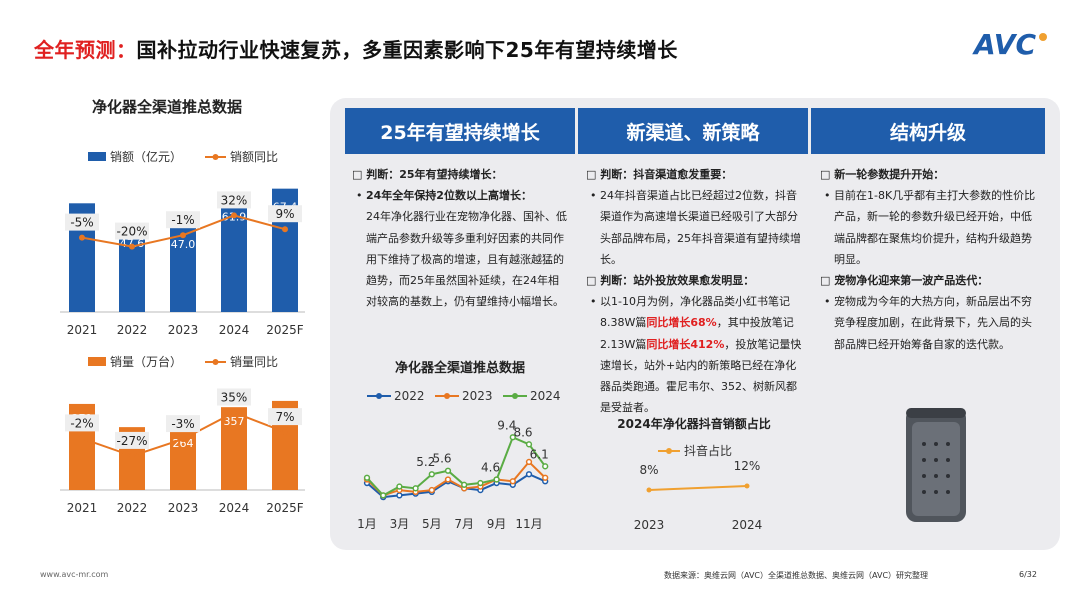 The height and width of the screenshot is (608, 1080). Describe the element at coordinates (82, 330) in the screenshot. I see `x-tick-sales-2021: 2021` at that location.